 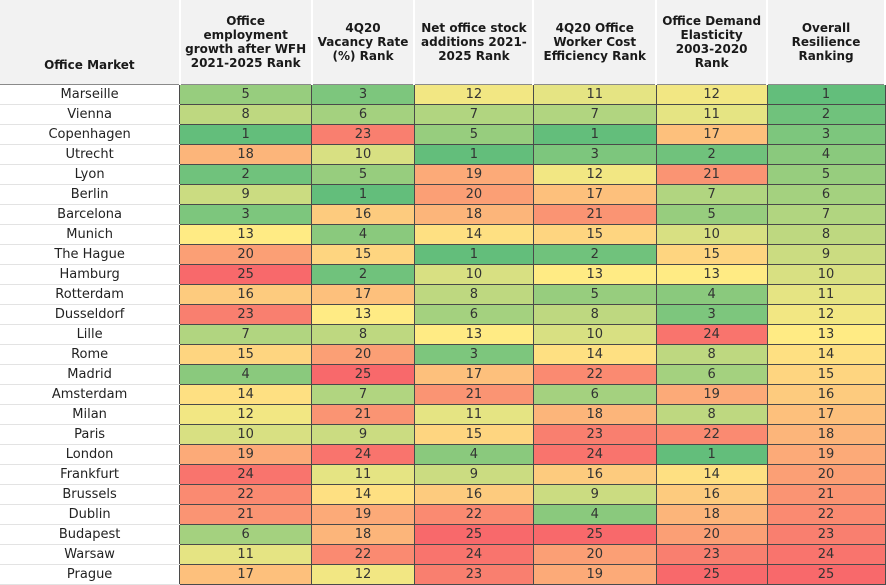 What do you see at coordinates (826, 434) in the screenshot?
I see `rank-cell-overall-resilience: 18` at bounding box center [826, 434].